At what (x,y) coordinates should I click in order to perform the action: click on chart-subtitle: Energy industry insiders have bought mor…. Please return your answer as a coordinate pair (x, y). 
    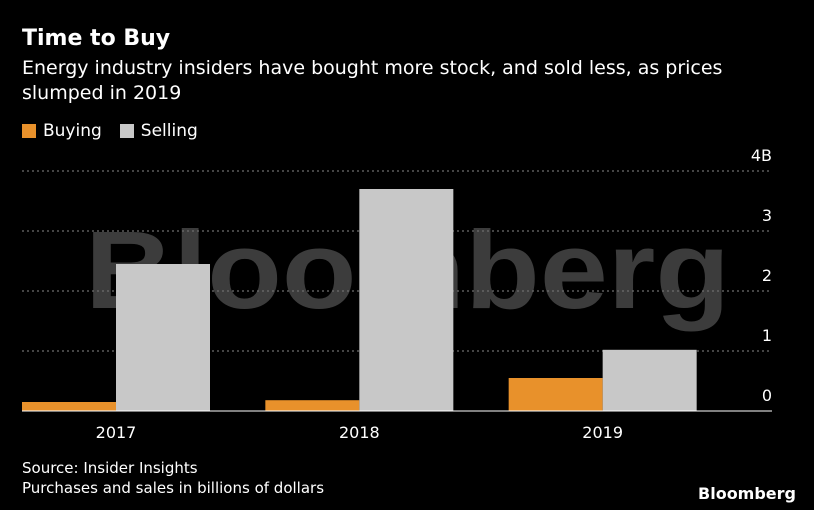
    Looking at the image, I should click on (372, 80).